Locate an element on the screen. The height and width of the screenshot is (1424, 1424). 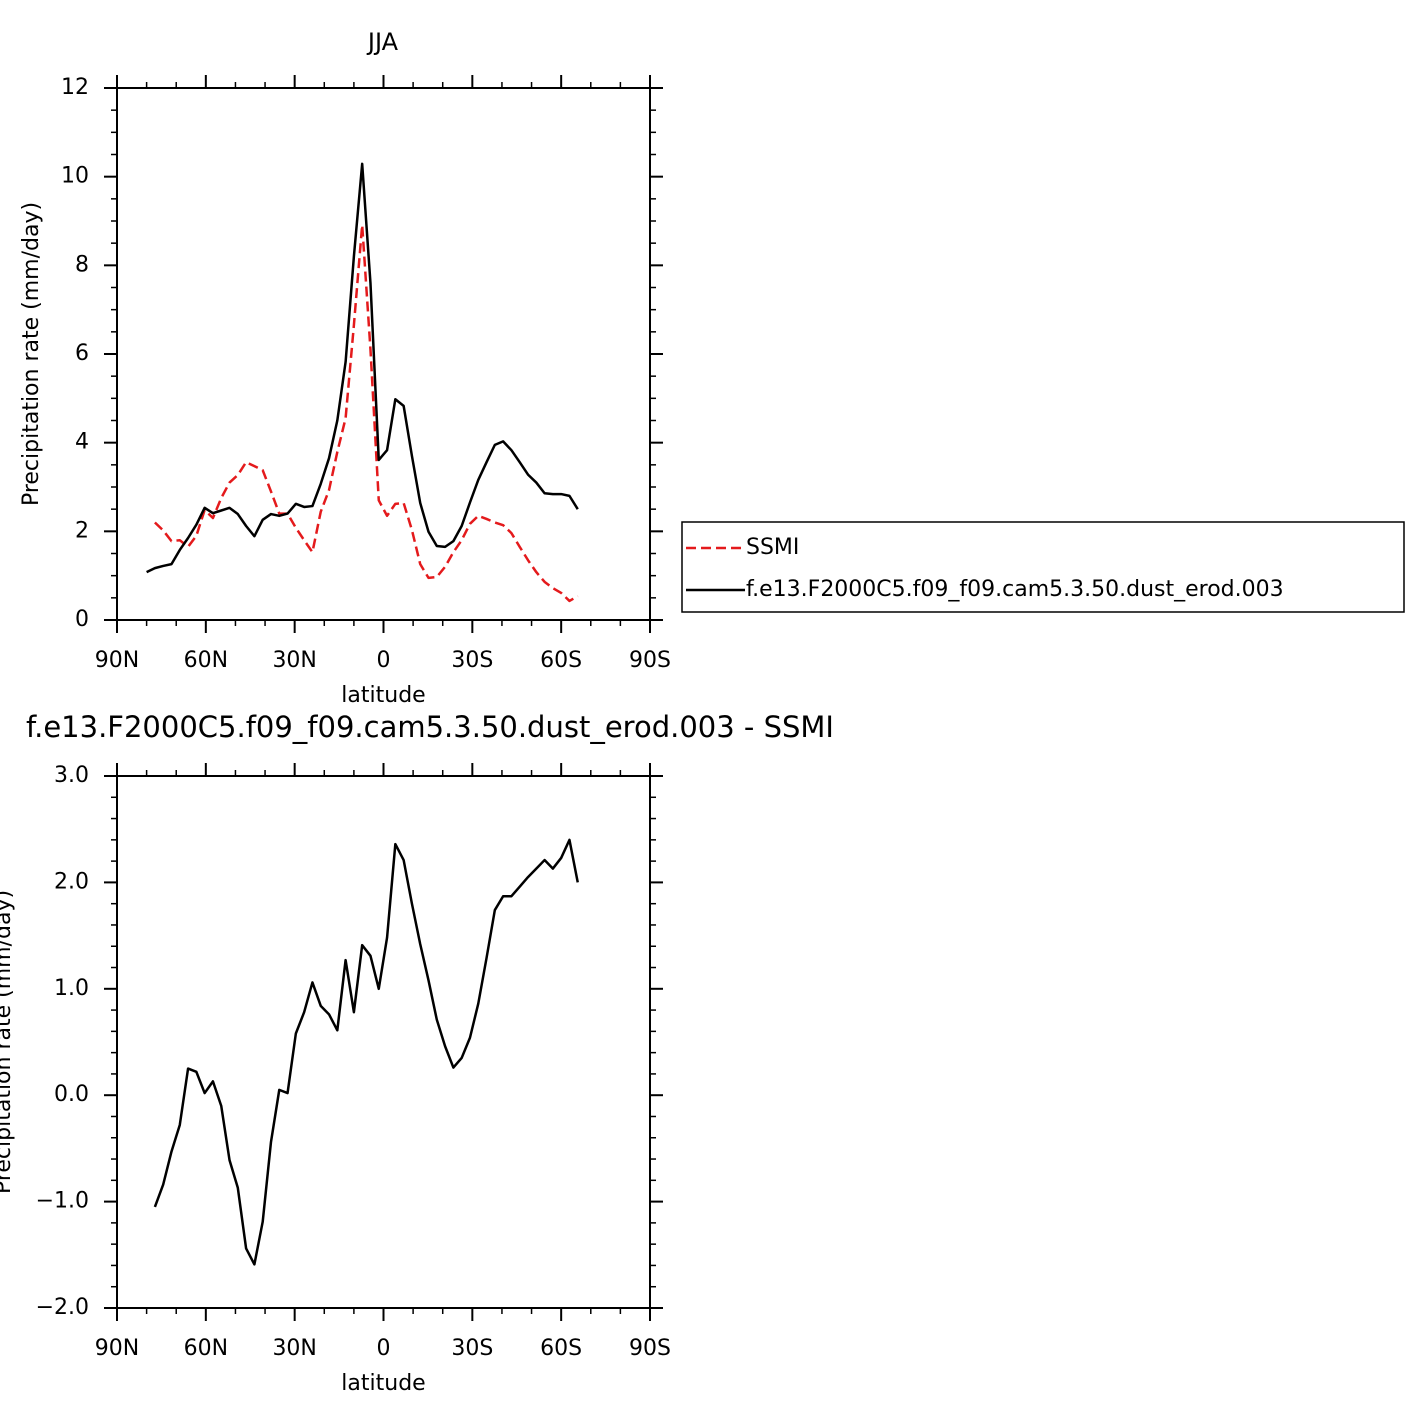
legend-box is located at coordinates (1043, 567).